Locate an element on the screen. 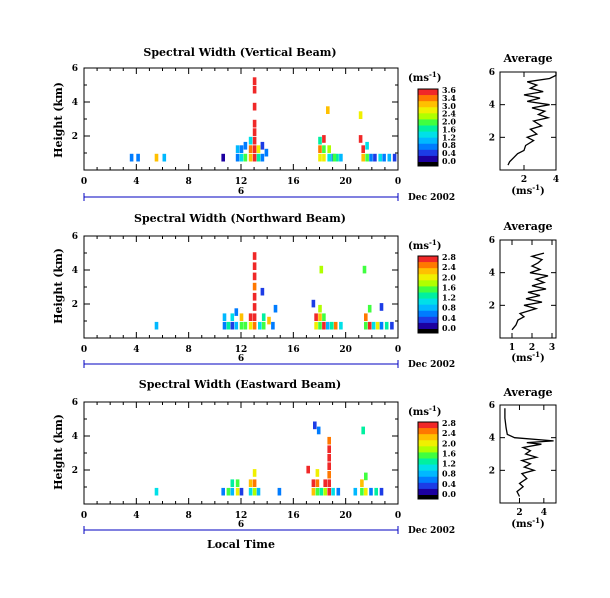 This screenshot has width=610, height=598. average-profile: Average 2 4 2 4 6 (ms-1) is located at coordinates (523, 458).